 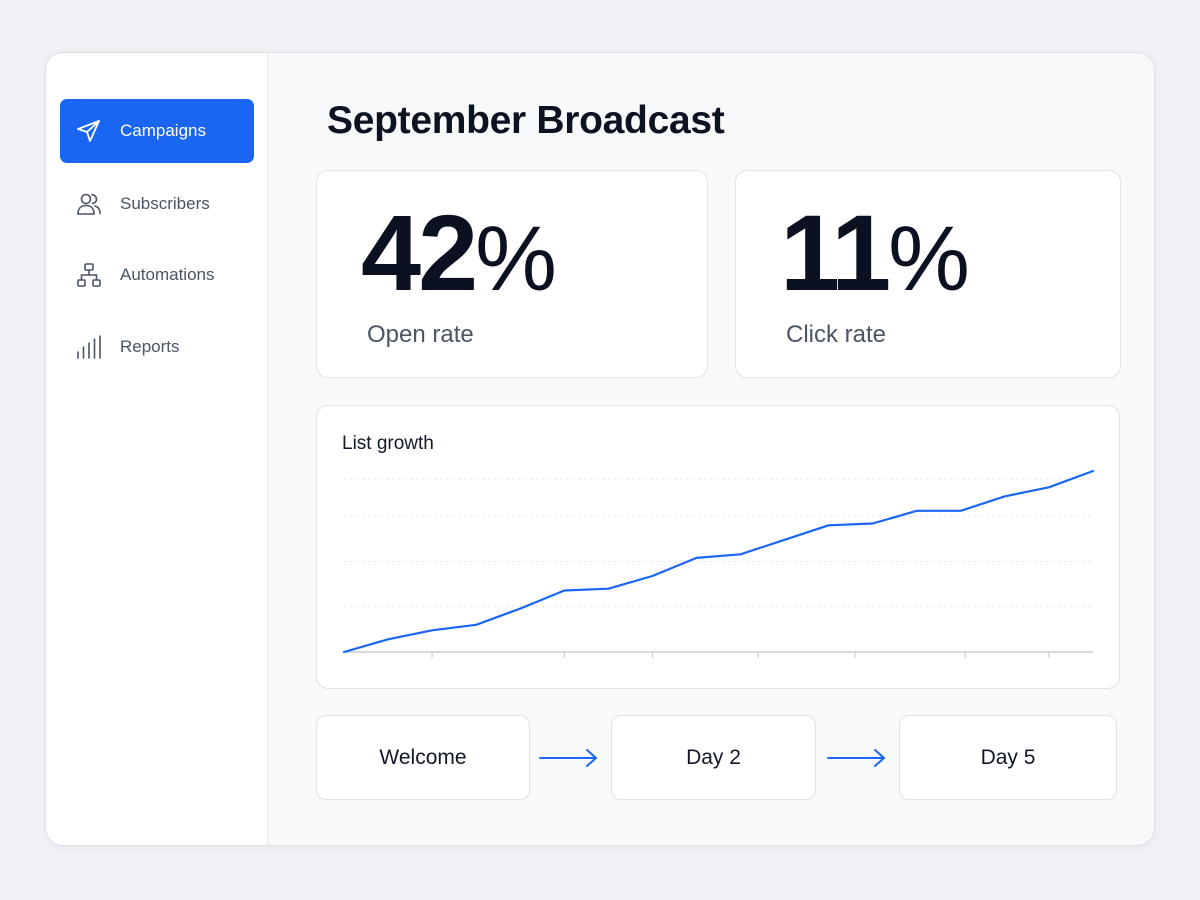 I want to click on list-growth-chart, so click(x=718, y=563).